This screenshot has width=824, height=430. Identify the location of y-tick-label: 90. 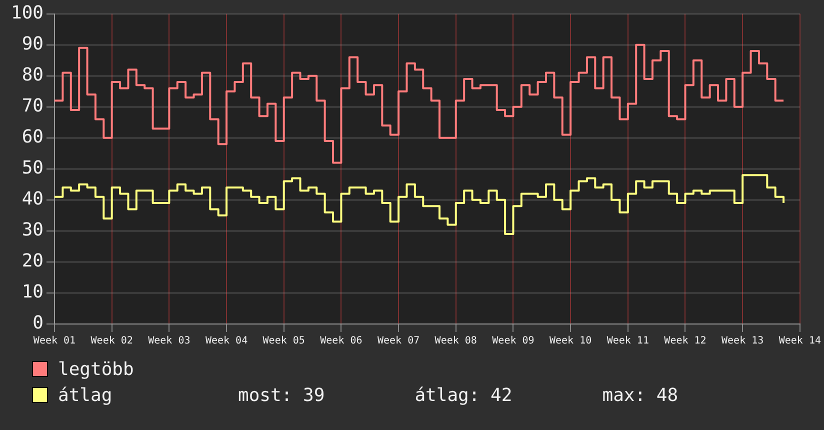
(33, 43).